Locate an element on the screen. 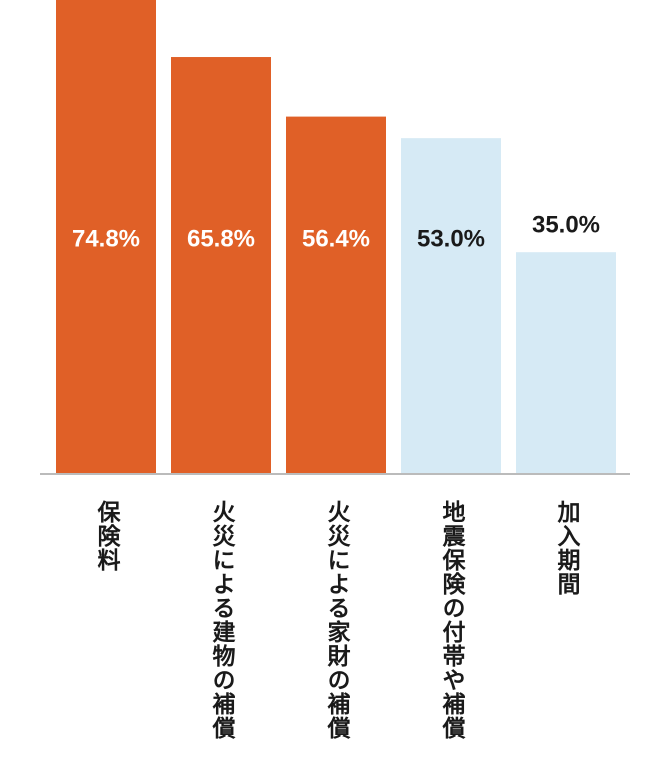 The width and height of the screenshot is (670, 768). category-label-2: 火災による建物の補償 is located at coordinates (221, 620).